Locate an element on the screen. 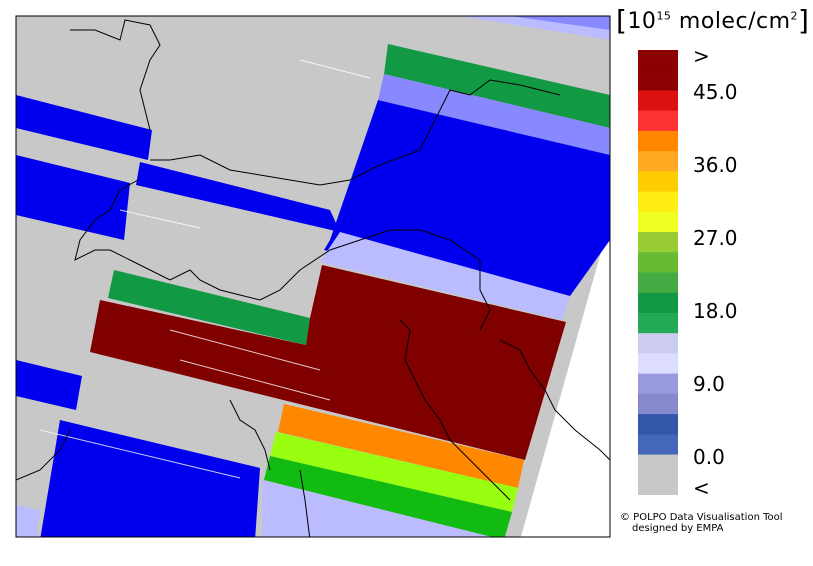 The image size is (813, 566). color-scale is located at coordinates (658, 272).